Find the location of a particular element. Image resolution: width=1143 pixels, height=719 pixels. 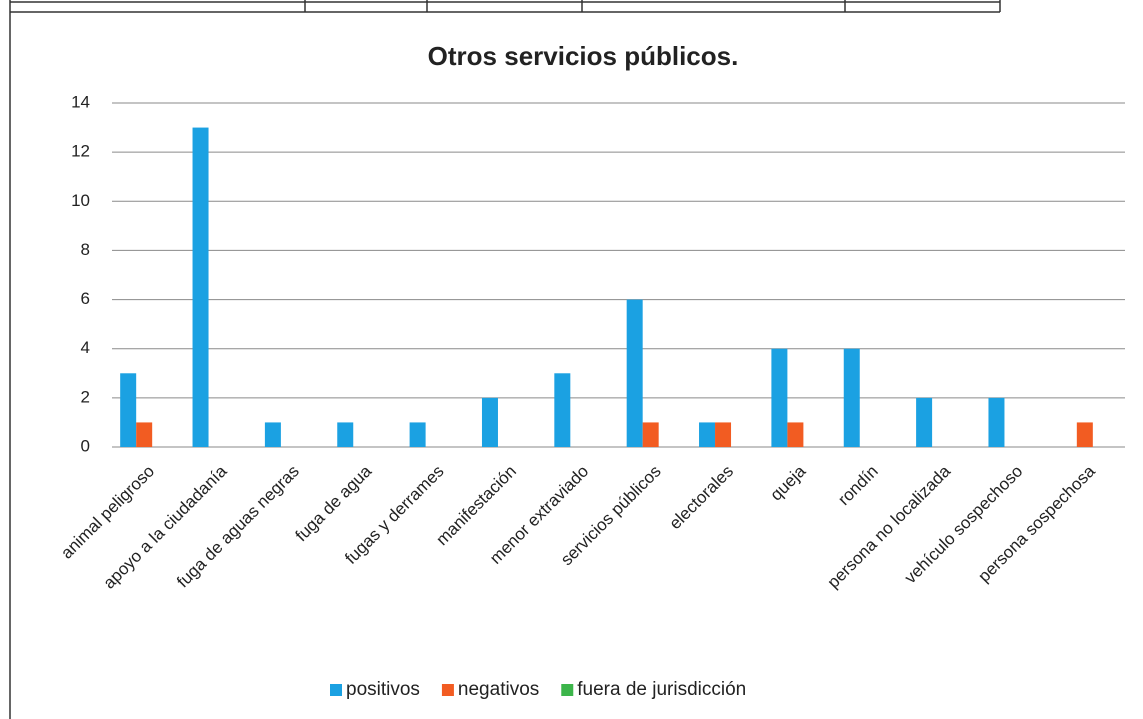

chart-title: Otros servicios públicos. is located at coordinates (583, 56).